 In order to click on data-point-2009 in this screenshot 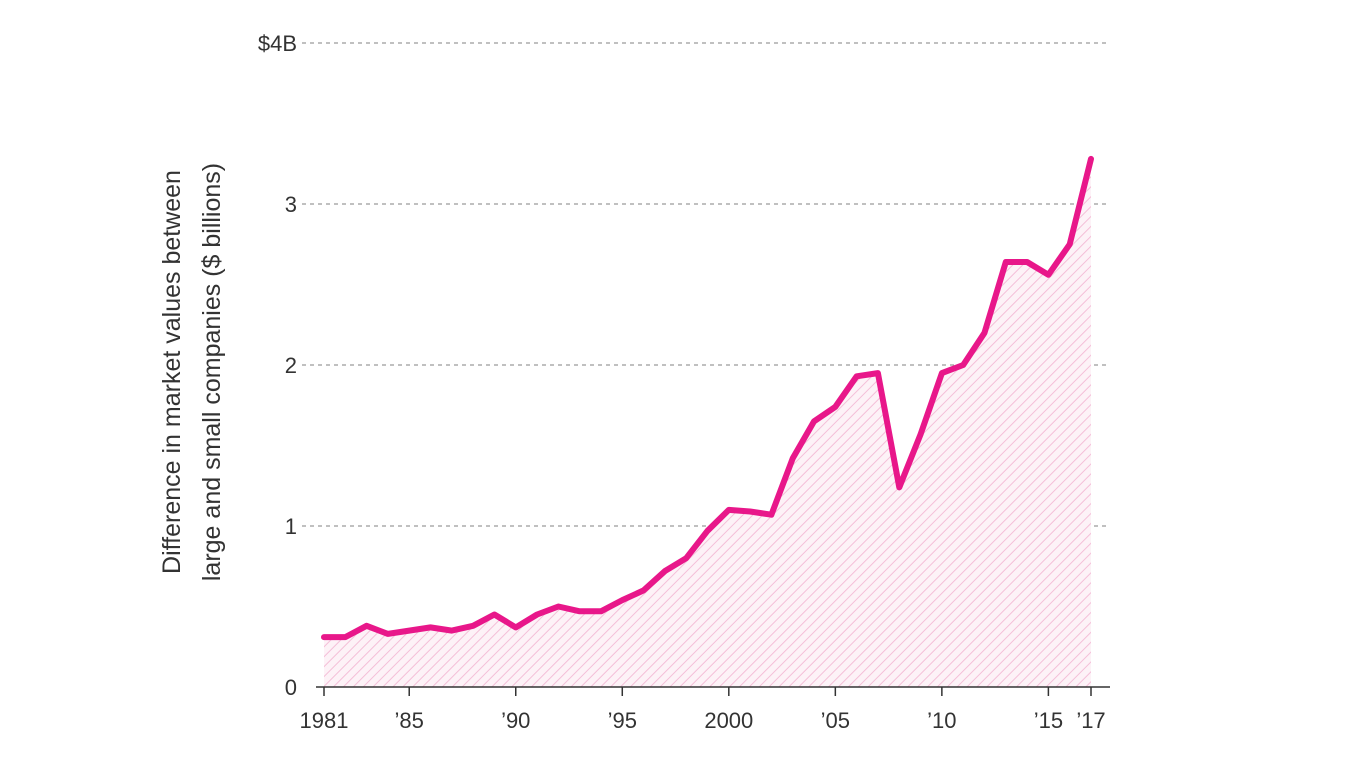, I will do `click(920, 434)`.